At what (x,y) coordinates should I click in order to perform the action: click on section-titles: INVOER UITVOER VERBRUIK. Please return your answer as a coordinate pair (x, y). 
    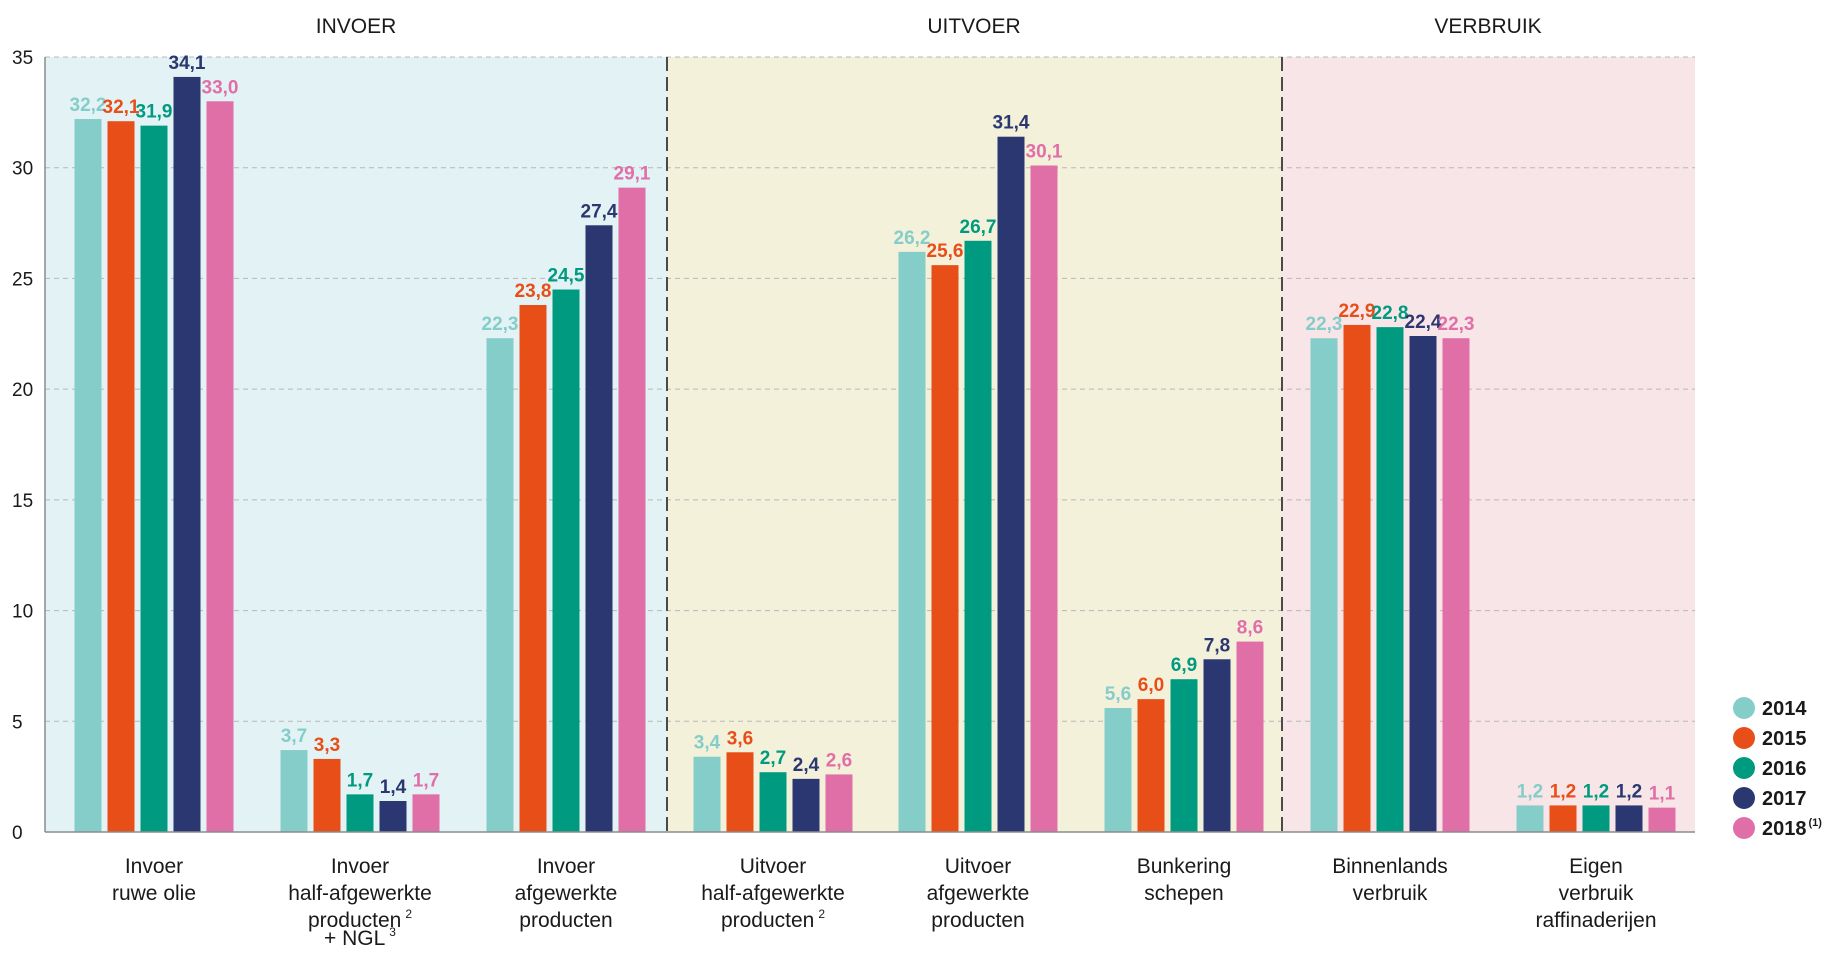
    Looking at the image, I should click on (929, 26).